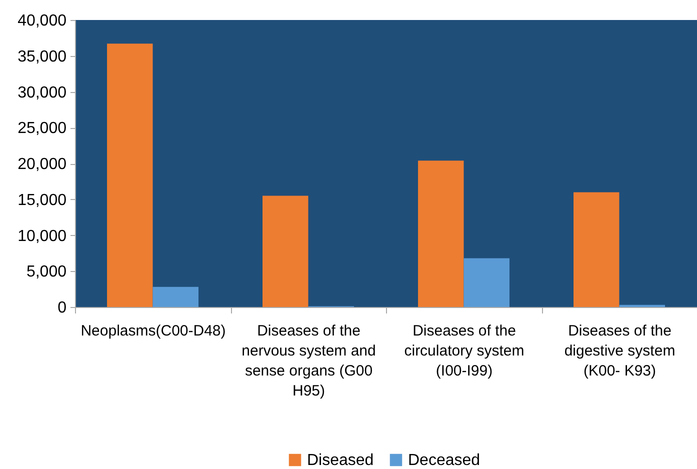 The width and height of the screenshot is (697, 469). Describe the element at coordinates (42, 129) in the screenshot. I see `y-tick-label: 25,000` at that location.